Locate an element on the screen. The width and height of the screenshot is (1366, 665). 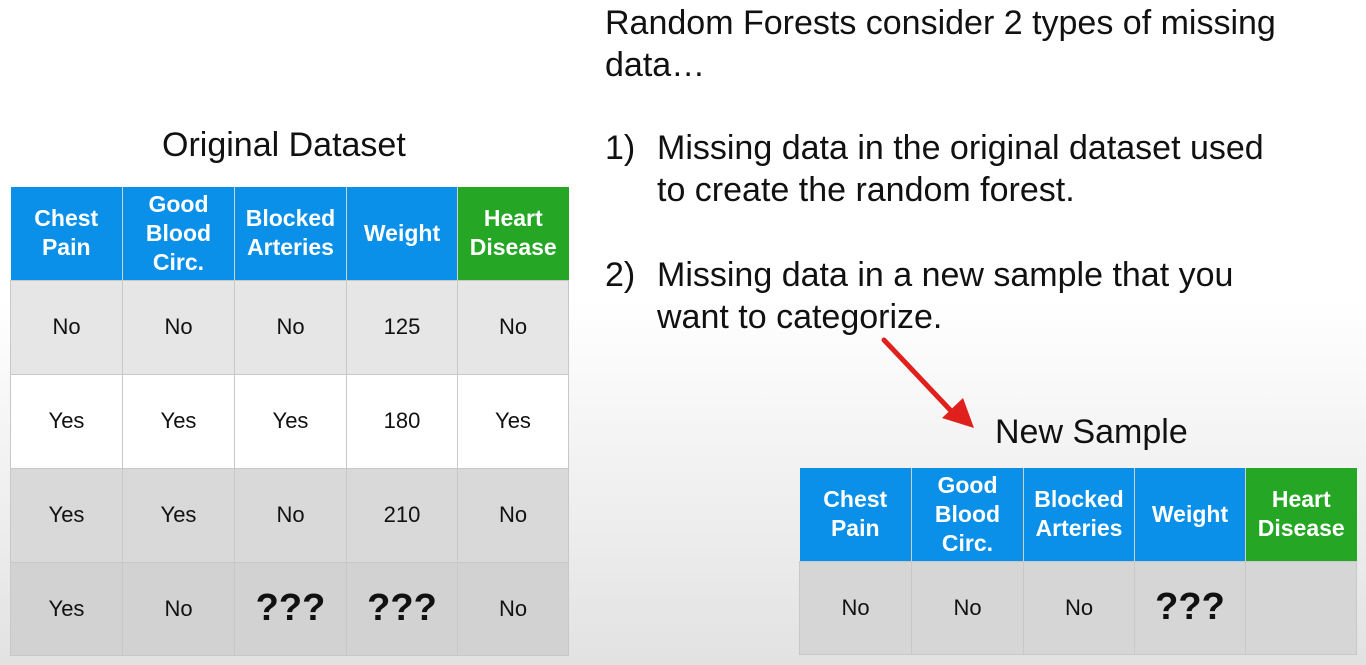
empty-cell is located at coordinates (1301, 607).